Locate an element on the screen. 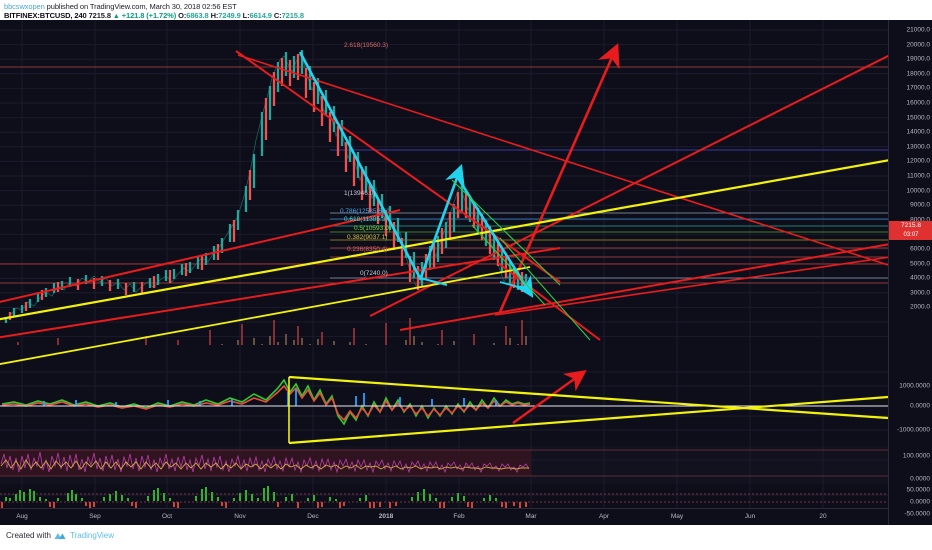 Image resolution: width=932 pixels, height=550 pixels. up-arrow-icon: ▲ is located at coordinates (116, 16).